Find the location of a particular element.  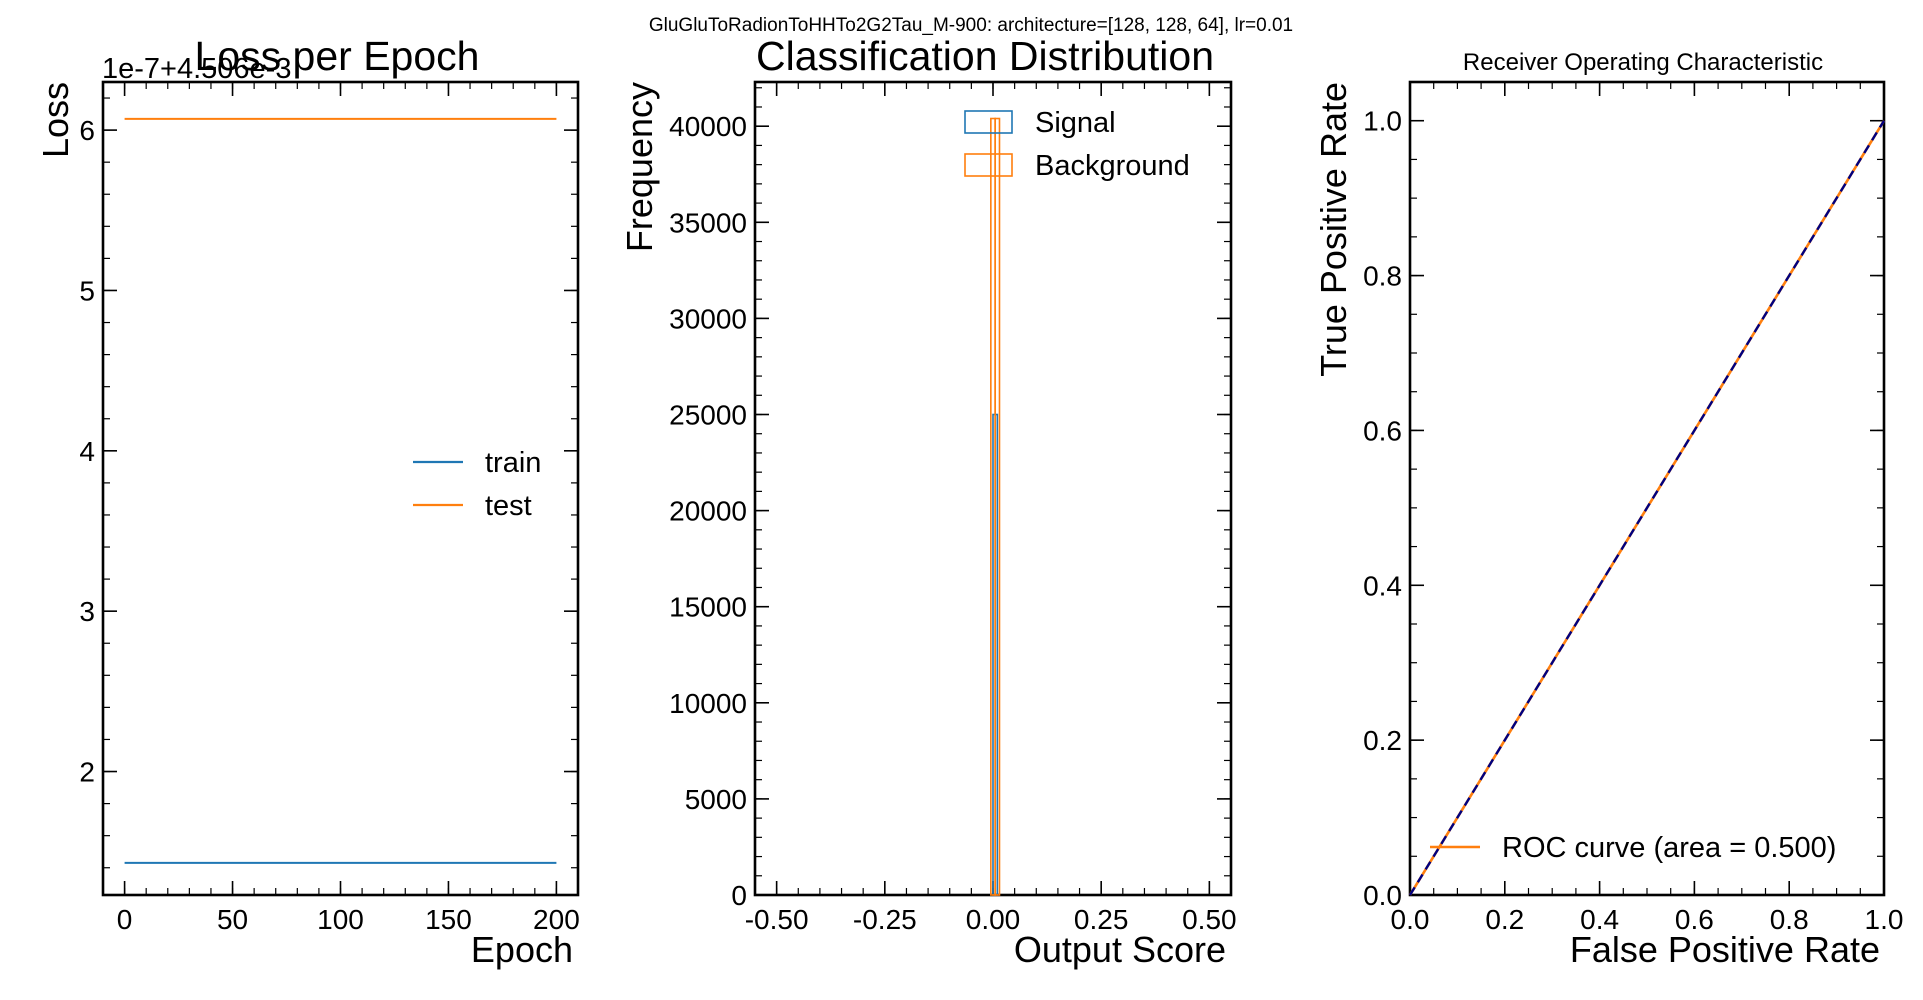

x-tick-label: 200 is located at coordinates (556, 919).